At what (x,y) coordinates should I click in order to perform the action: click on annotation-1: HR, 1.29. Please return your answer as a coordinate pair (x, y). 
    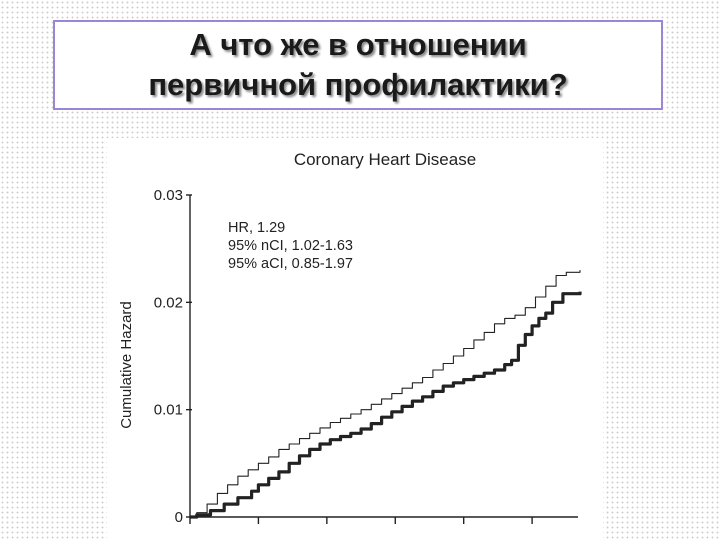
    Looking at the image, I should click on (256, 228).